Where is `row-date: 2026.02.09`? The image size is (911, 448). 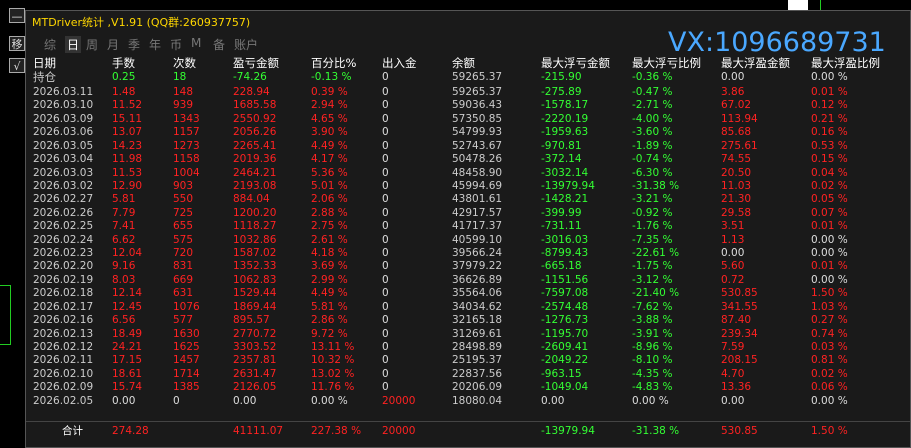
row-date: 2026.02.09 is located at coordinates (63, 387).